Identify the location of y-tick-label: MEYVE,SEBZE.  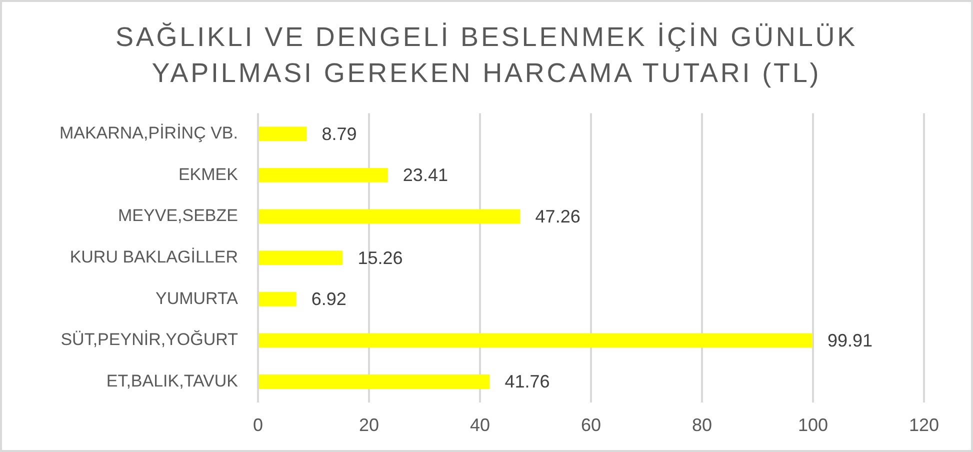
(178, 216).